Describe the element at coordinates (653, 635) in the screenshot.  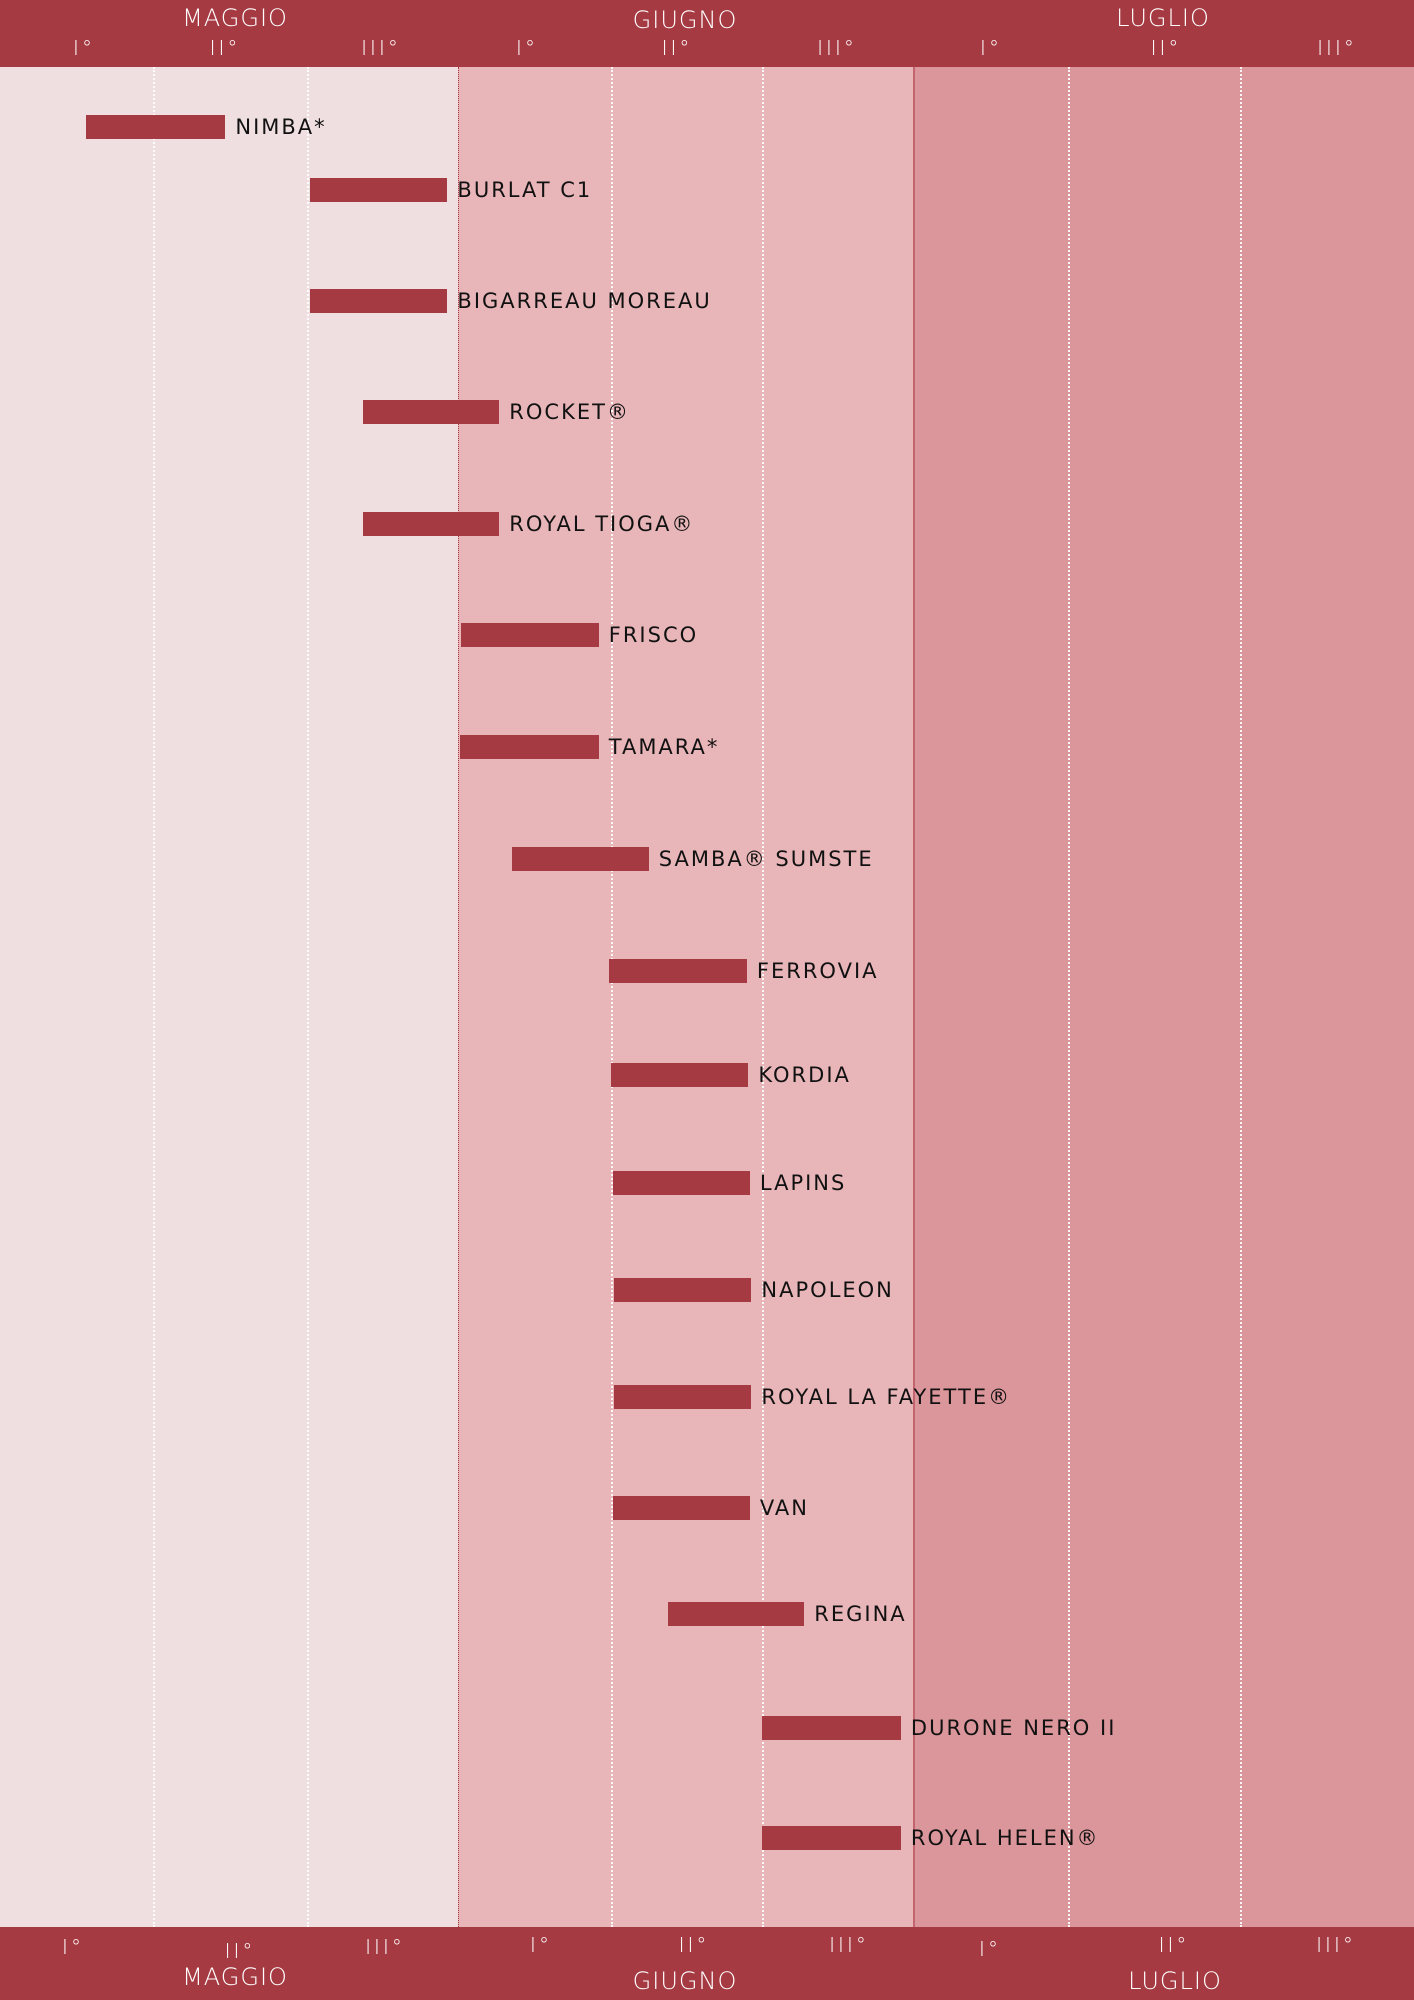
I see `variety-label: FRISCO` at that location.